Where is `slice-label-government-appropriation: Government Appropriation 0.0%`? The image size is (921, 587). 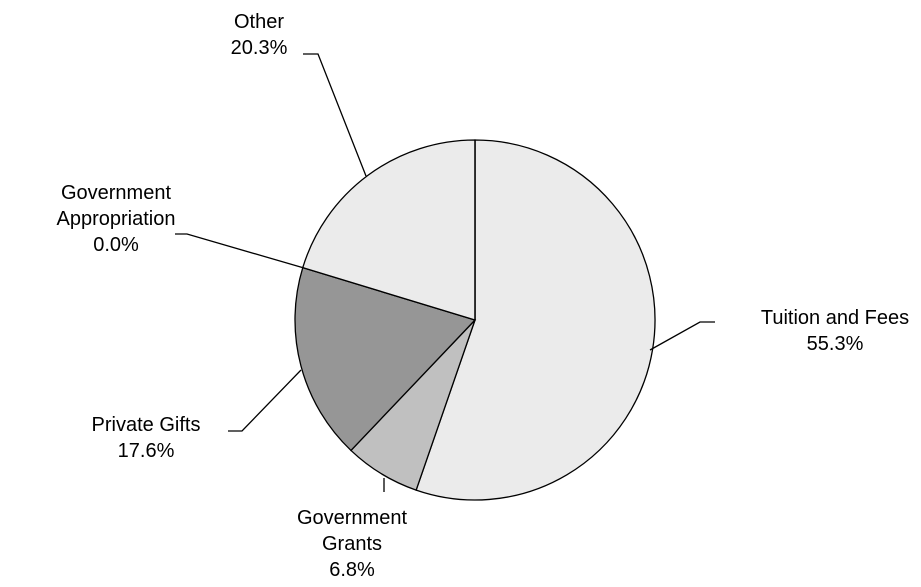 slice-label-government-appropriation: Government Appropriation 0.0% is located at coordinates (116, 219).